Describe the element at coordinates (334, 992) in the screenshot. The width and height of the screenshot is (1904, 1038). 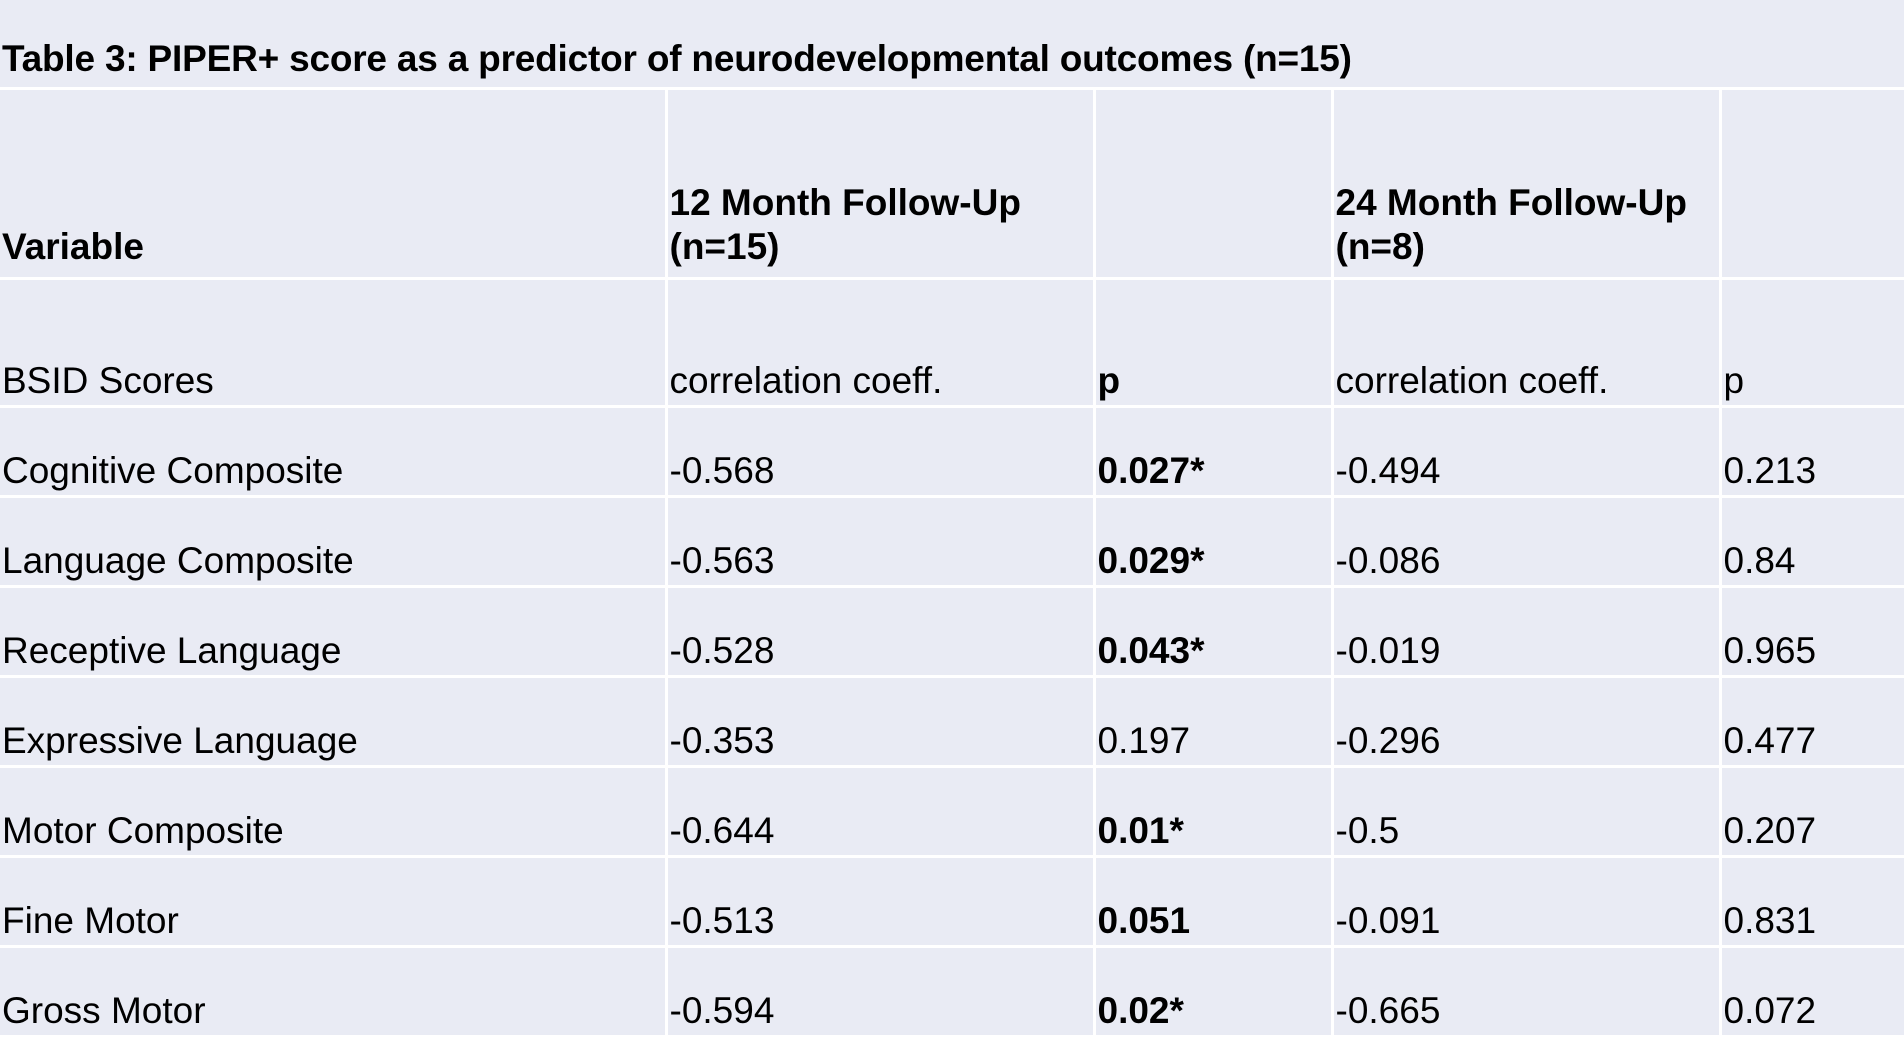
I see `row-variable: Gross Motor` at that location.